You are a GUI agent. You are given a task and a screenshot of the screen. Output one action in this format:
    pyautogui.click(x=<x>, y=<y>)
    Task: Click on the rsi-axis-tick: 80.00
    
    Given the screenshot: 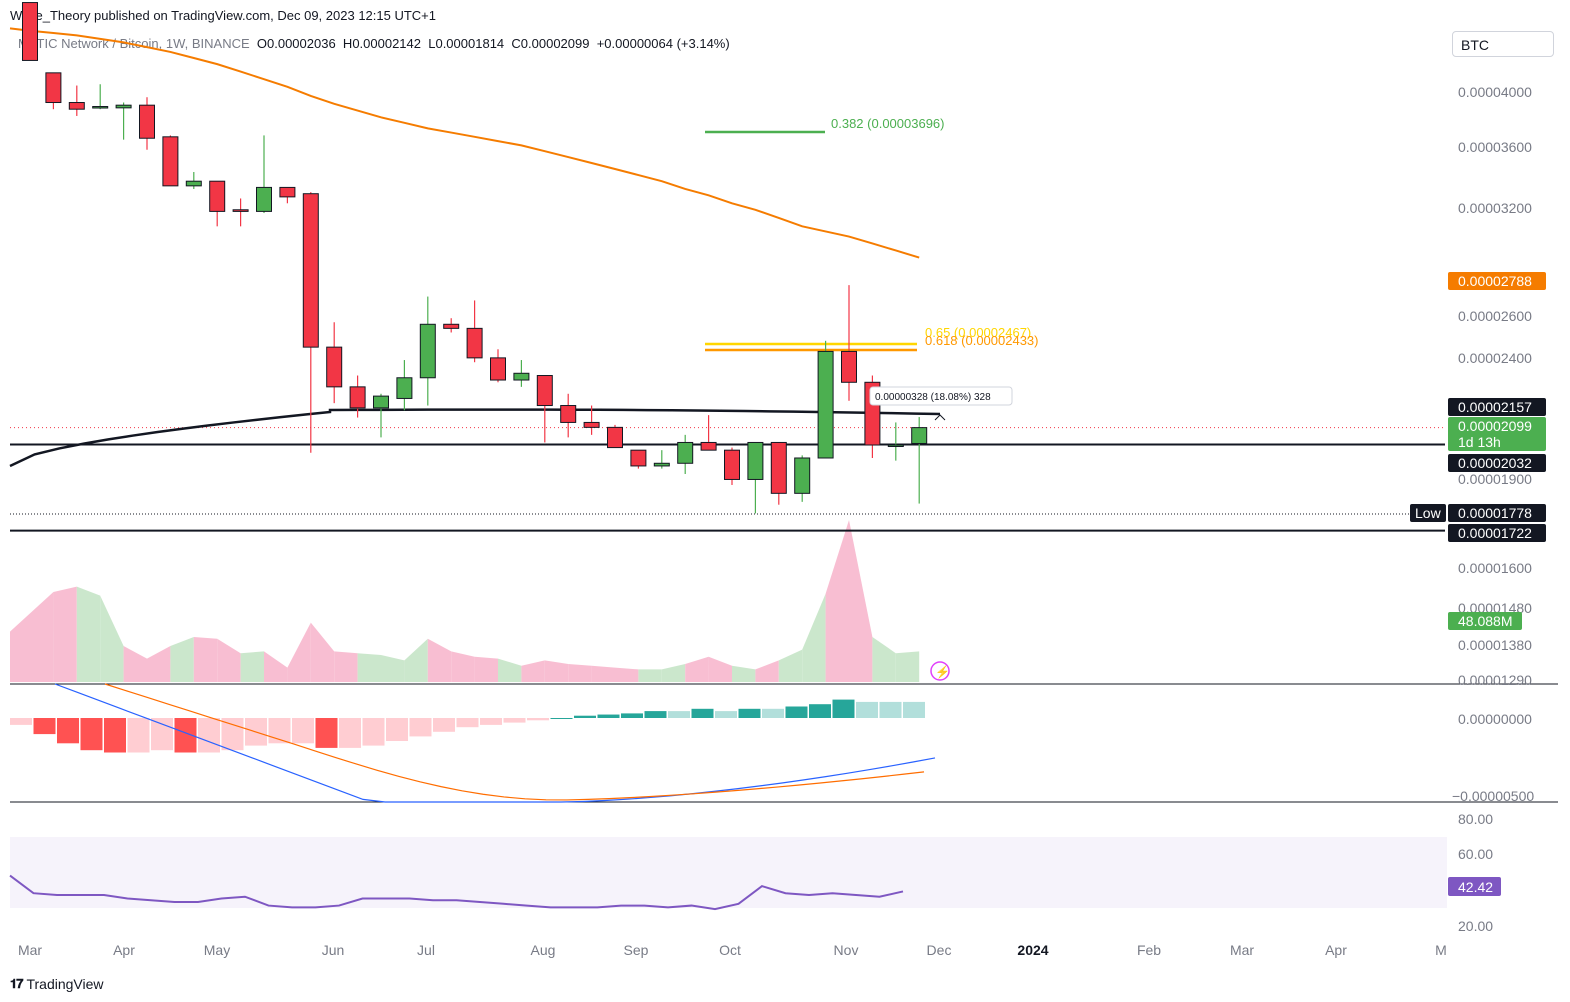 What is the action you would take?
    pyautogui.click(x=1475, y=819)
    